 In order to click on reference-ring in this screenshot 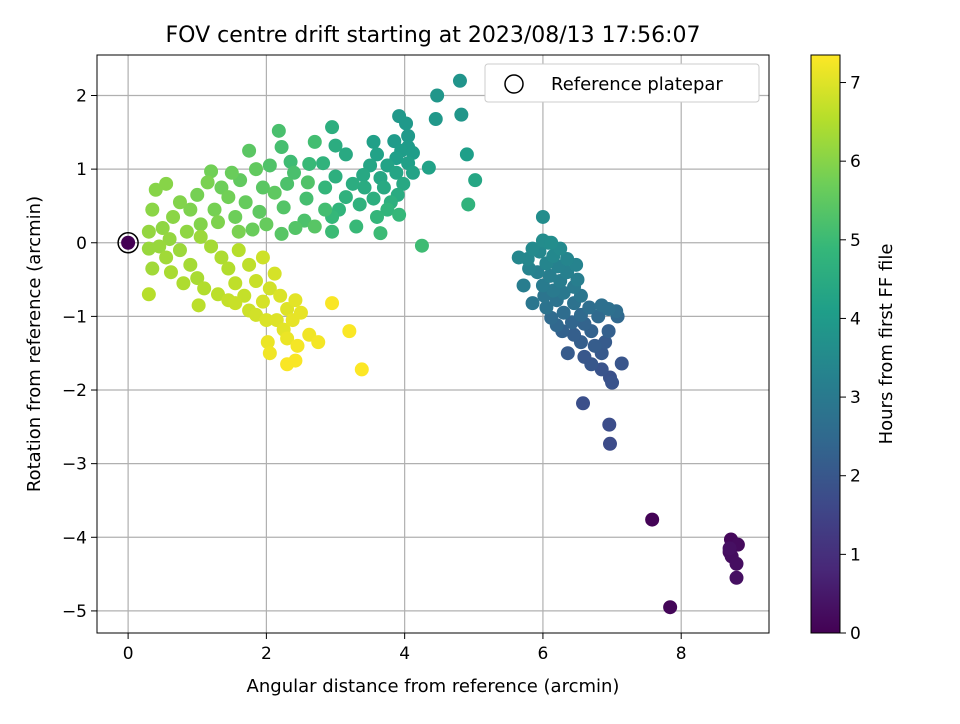, I will do `click(128, 243)`.